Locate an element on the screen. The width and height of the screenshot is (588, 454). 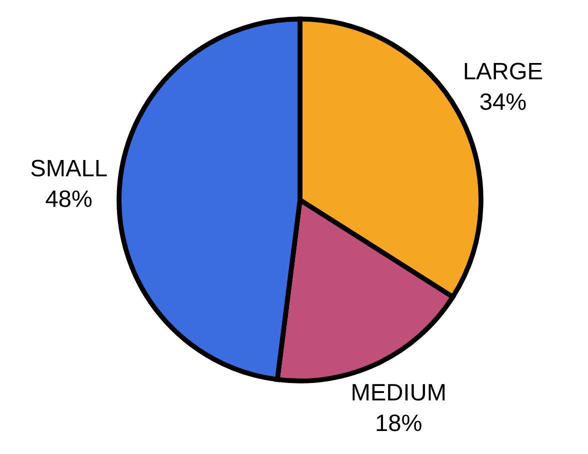
data-label: 18% is located at coordinates (399, 423).